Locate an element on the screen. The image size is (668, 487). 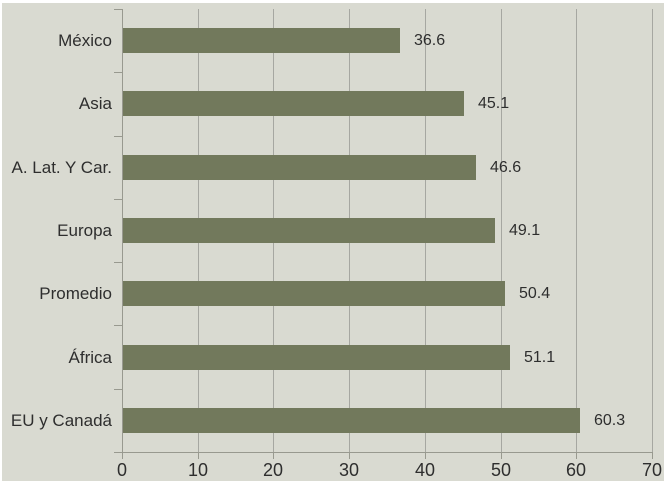
category-label: Europa is located at coordinates (84, 230).